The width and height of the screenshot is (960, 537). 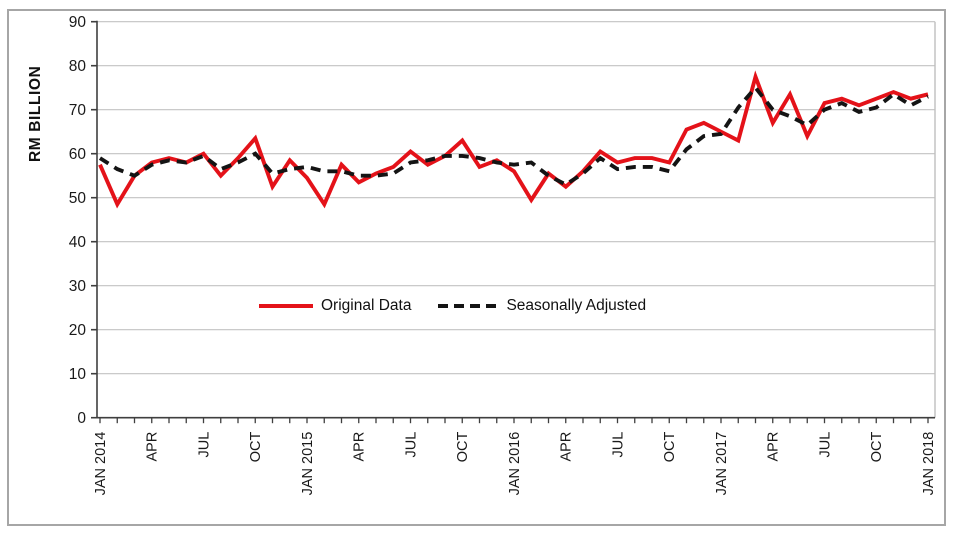 What do you see at coordinates (78, 66) in the screenshot?
I see `svg-text: 80` at bounding box center [78, 66].